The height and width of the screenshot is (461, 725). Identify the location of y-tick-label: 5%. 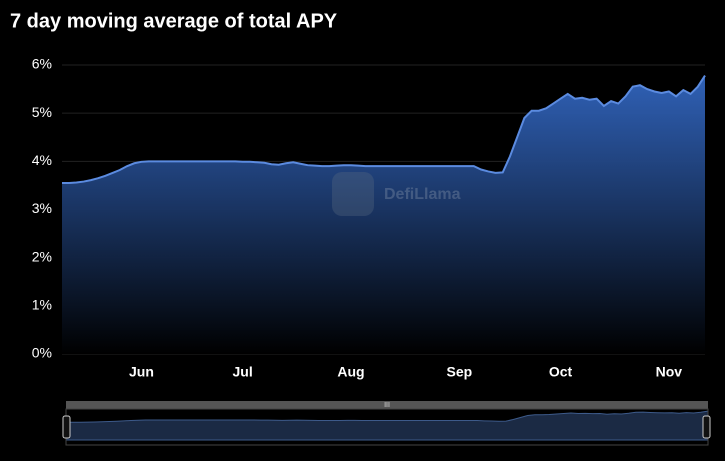
(42, 112).